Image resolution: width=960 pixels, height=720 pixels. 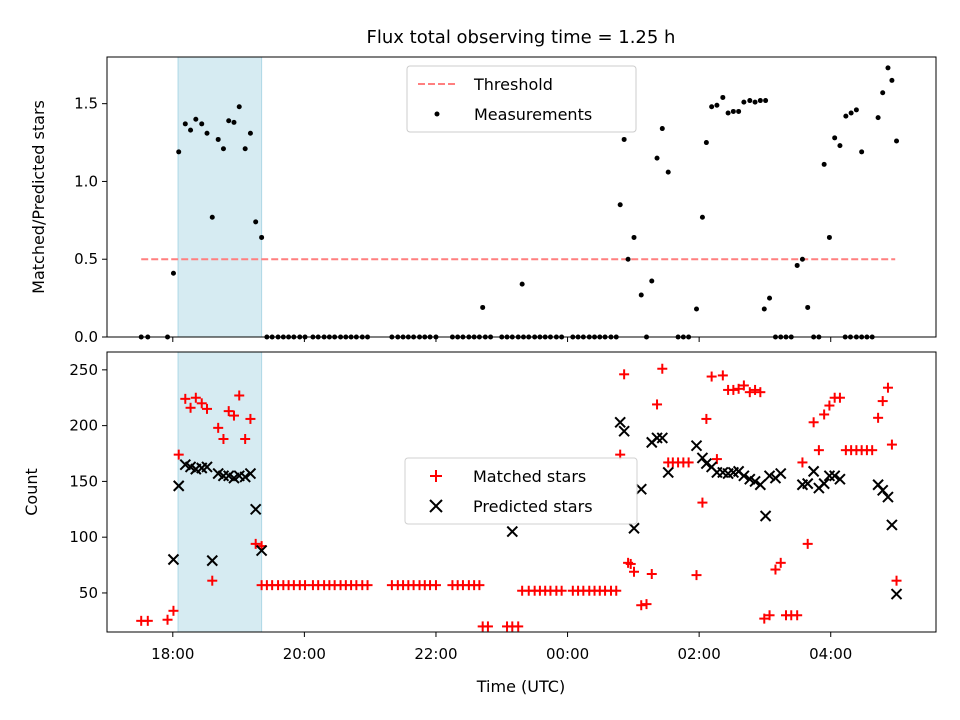 I want to click on chart-title: Flux total observing time = 1.25 h, so click(x=521, y=37).